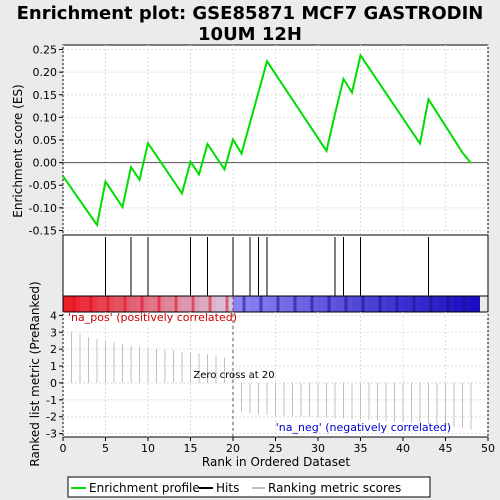 The width and height of the screenshot is (500, 500). Describe the element at coordinates (51, 417) in the screenshot. I see `metric-ytick-label: -2` at that location.